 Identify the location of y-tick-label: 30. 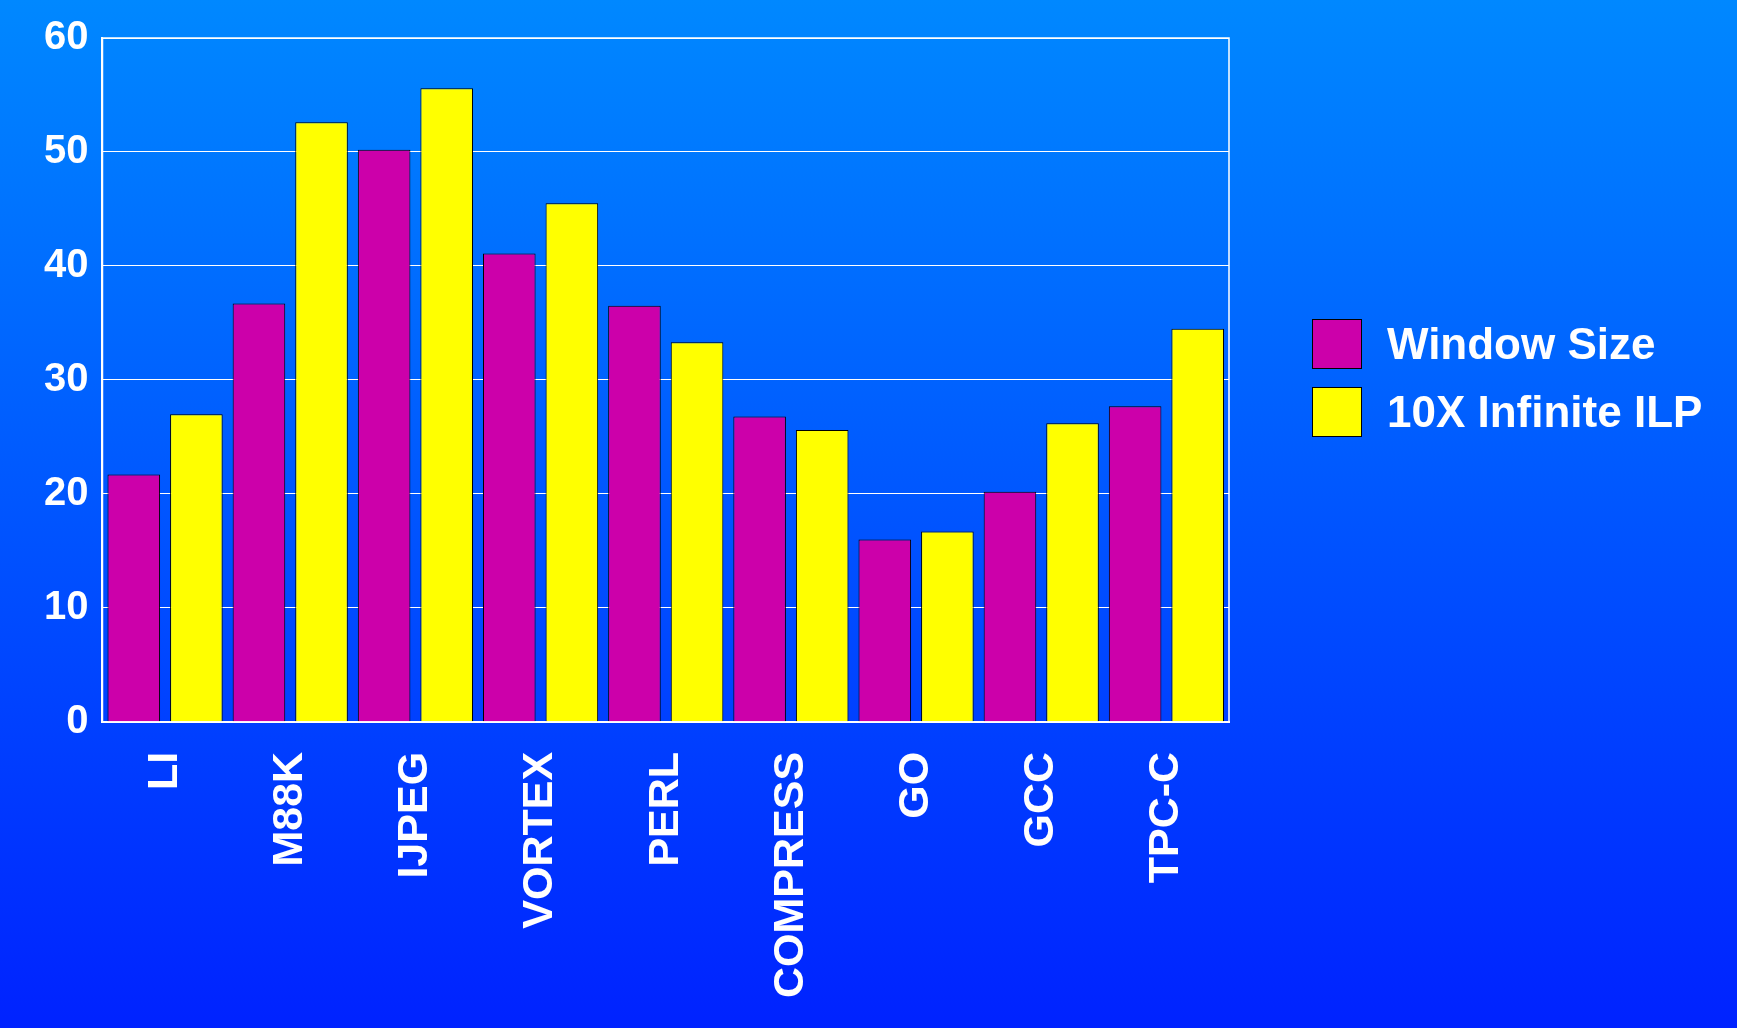
(66, 376).